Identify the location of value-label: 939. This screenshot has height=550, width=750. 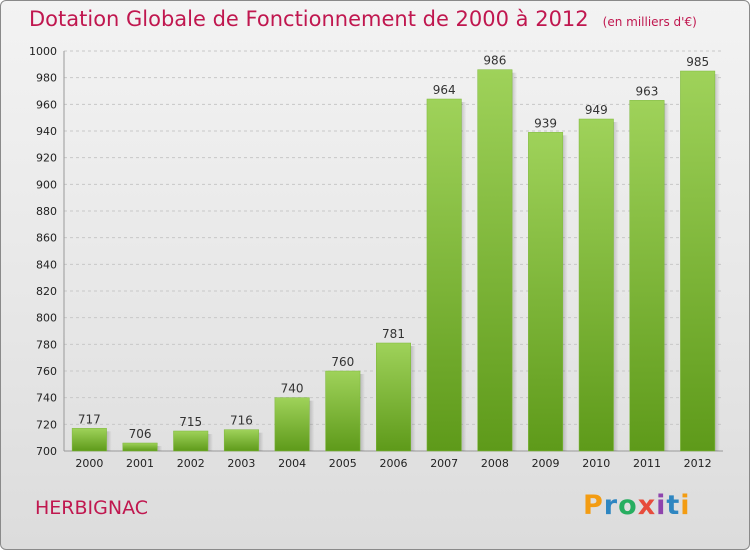
(545, 123).